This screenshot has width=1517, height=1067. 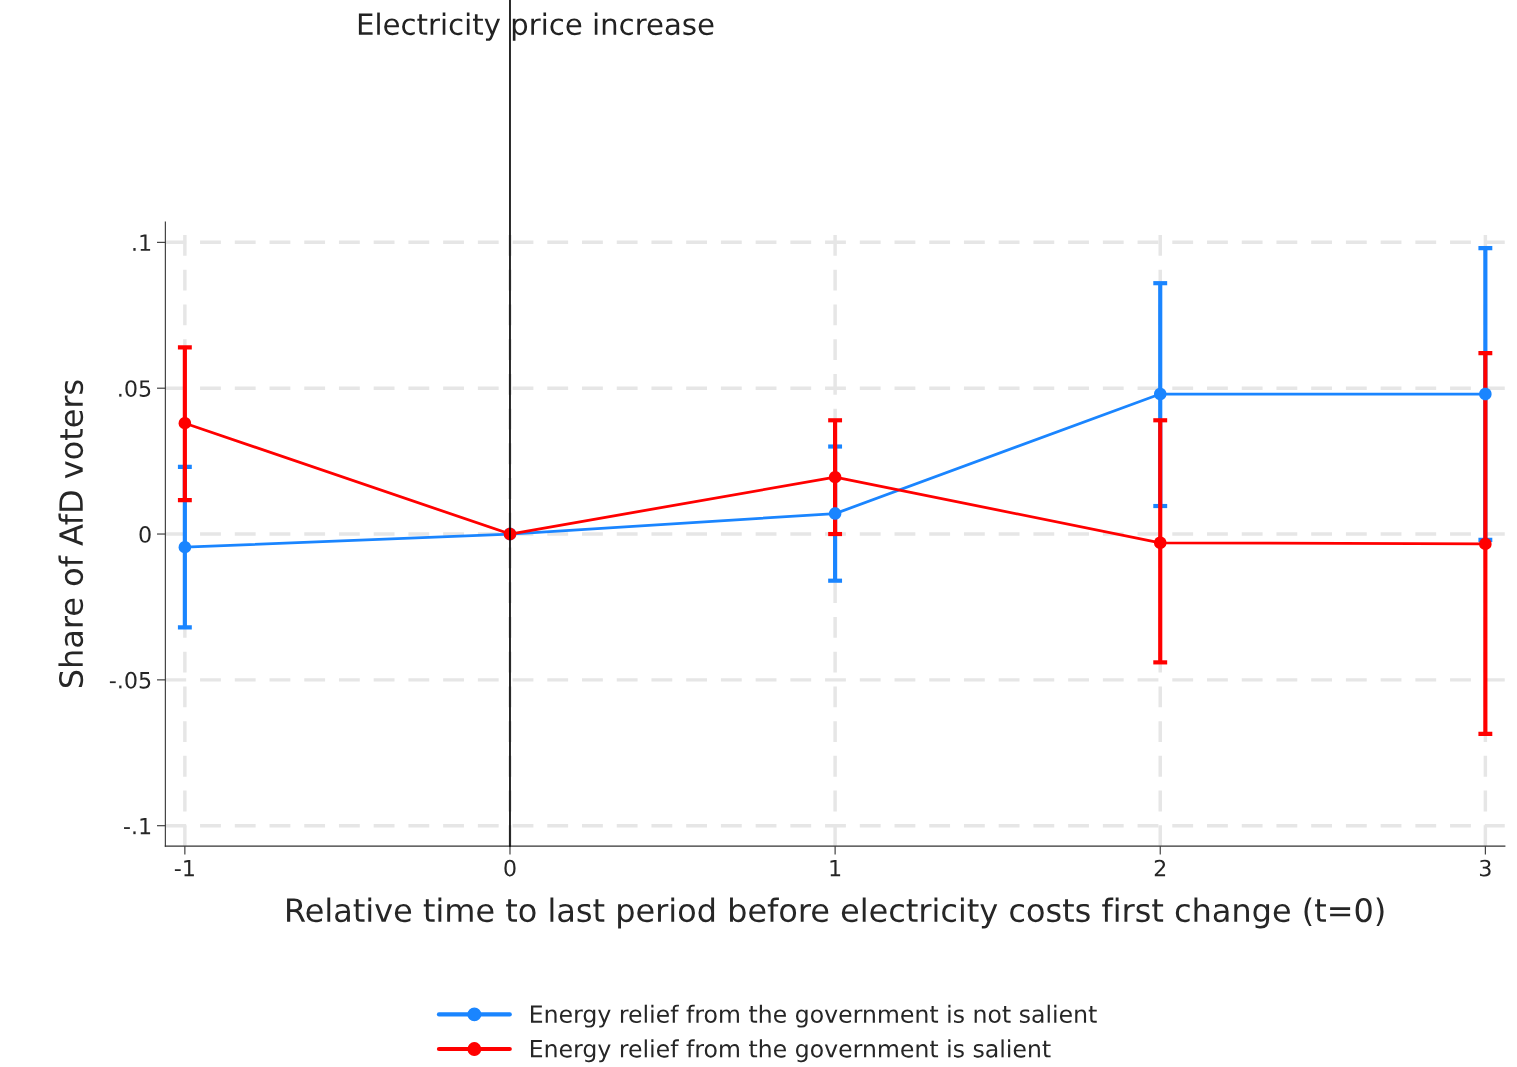 I want to click on x-axis-title: Relative time to last period before electricity costs first change (t=0), so click(x=835, y=913).